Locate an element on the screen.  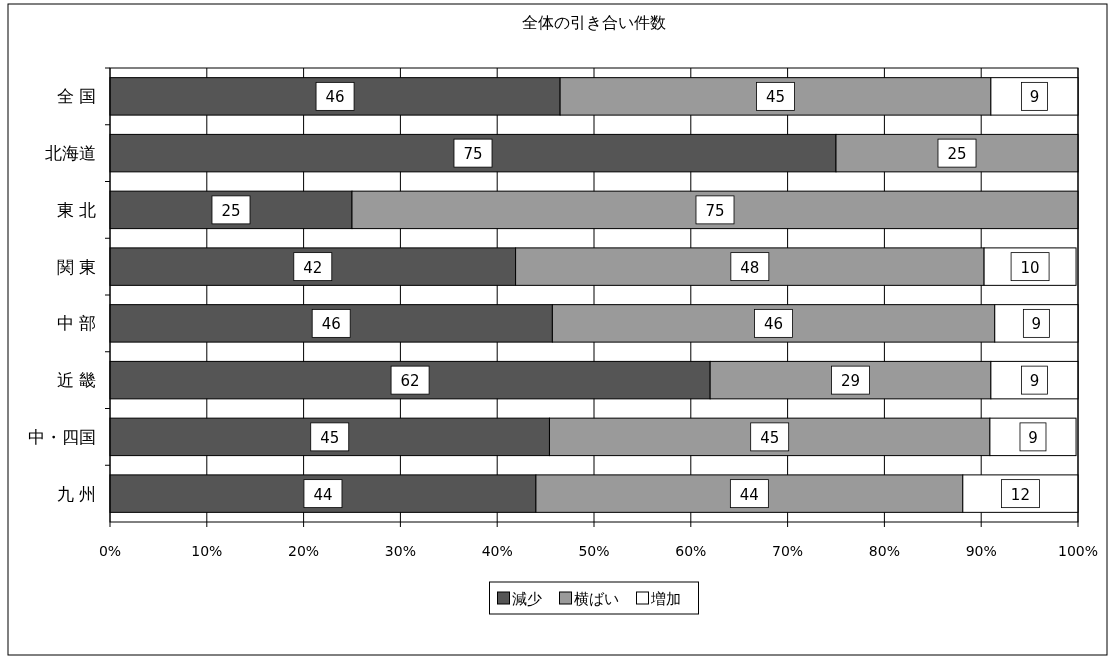
chart-title: 全体の引き合い件数 is located at coordinates (594, 22).